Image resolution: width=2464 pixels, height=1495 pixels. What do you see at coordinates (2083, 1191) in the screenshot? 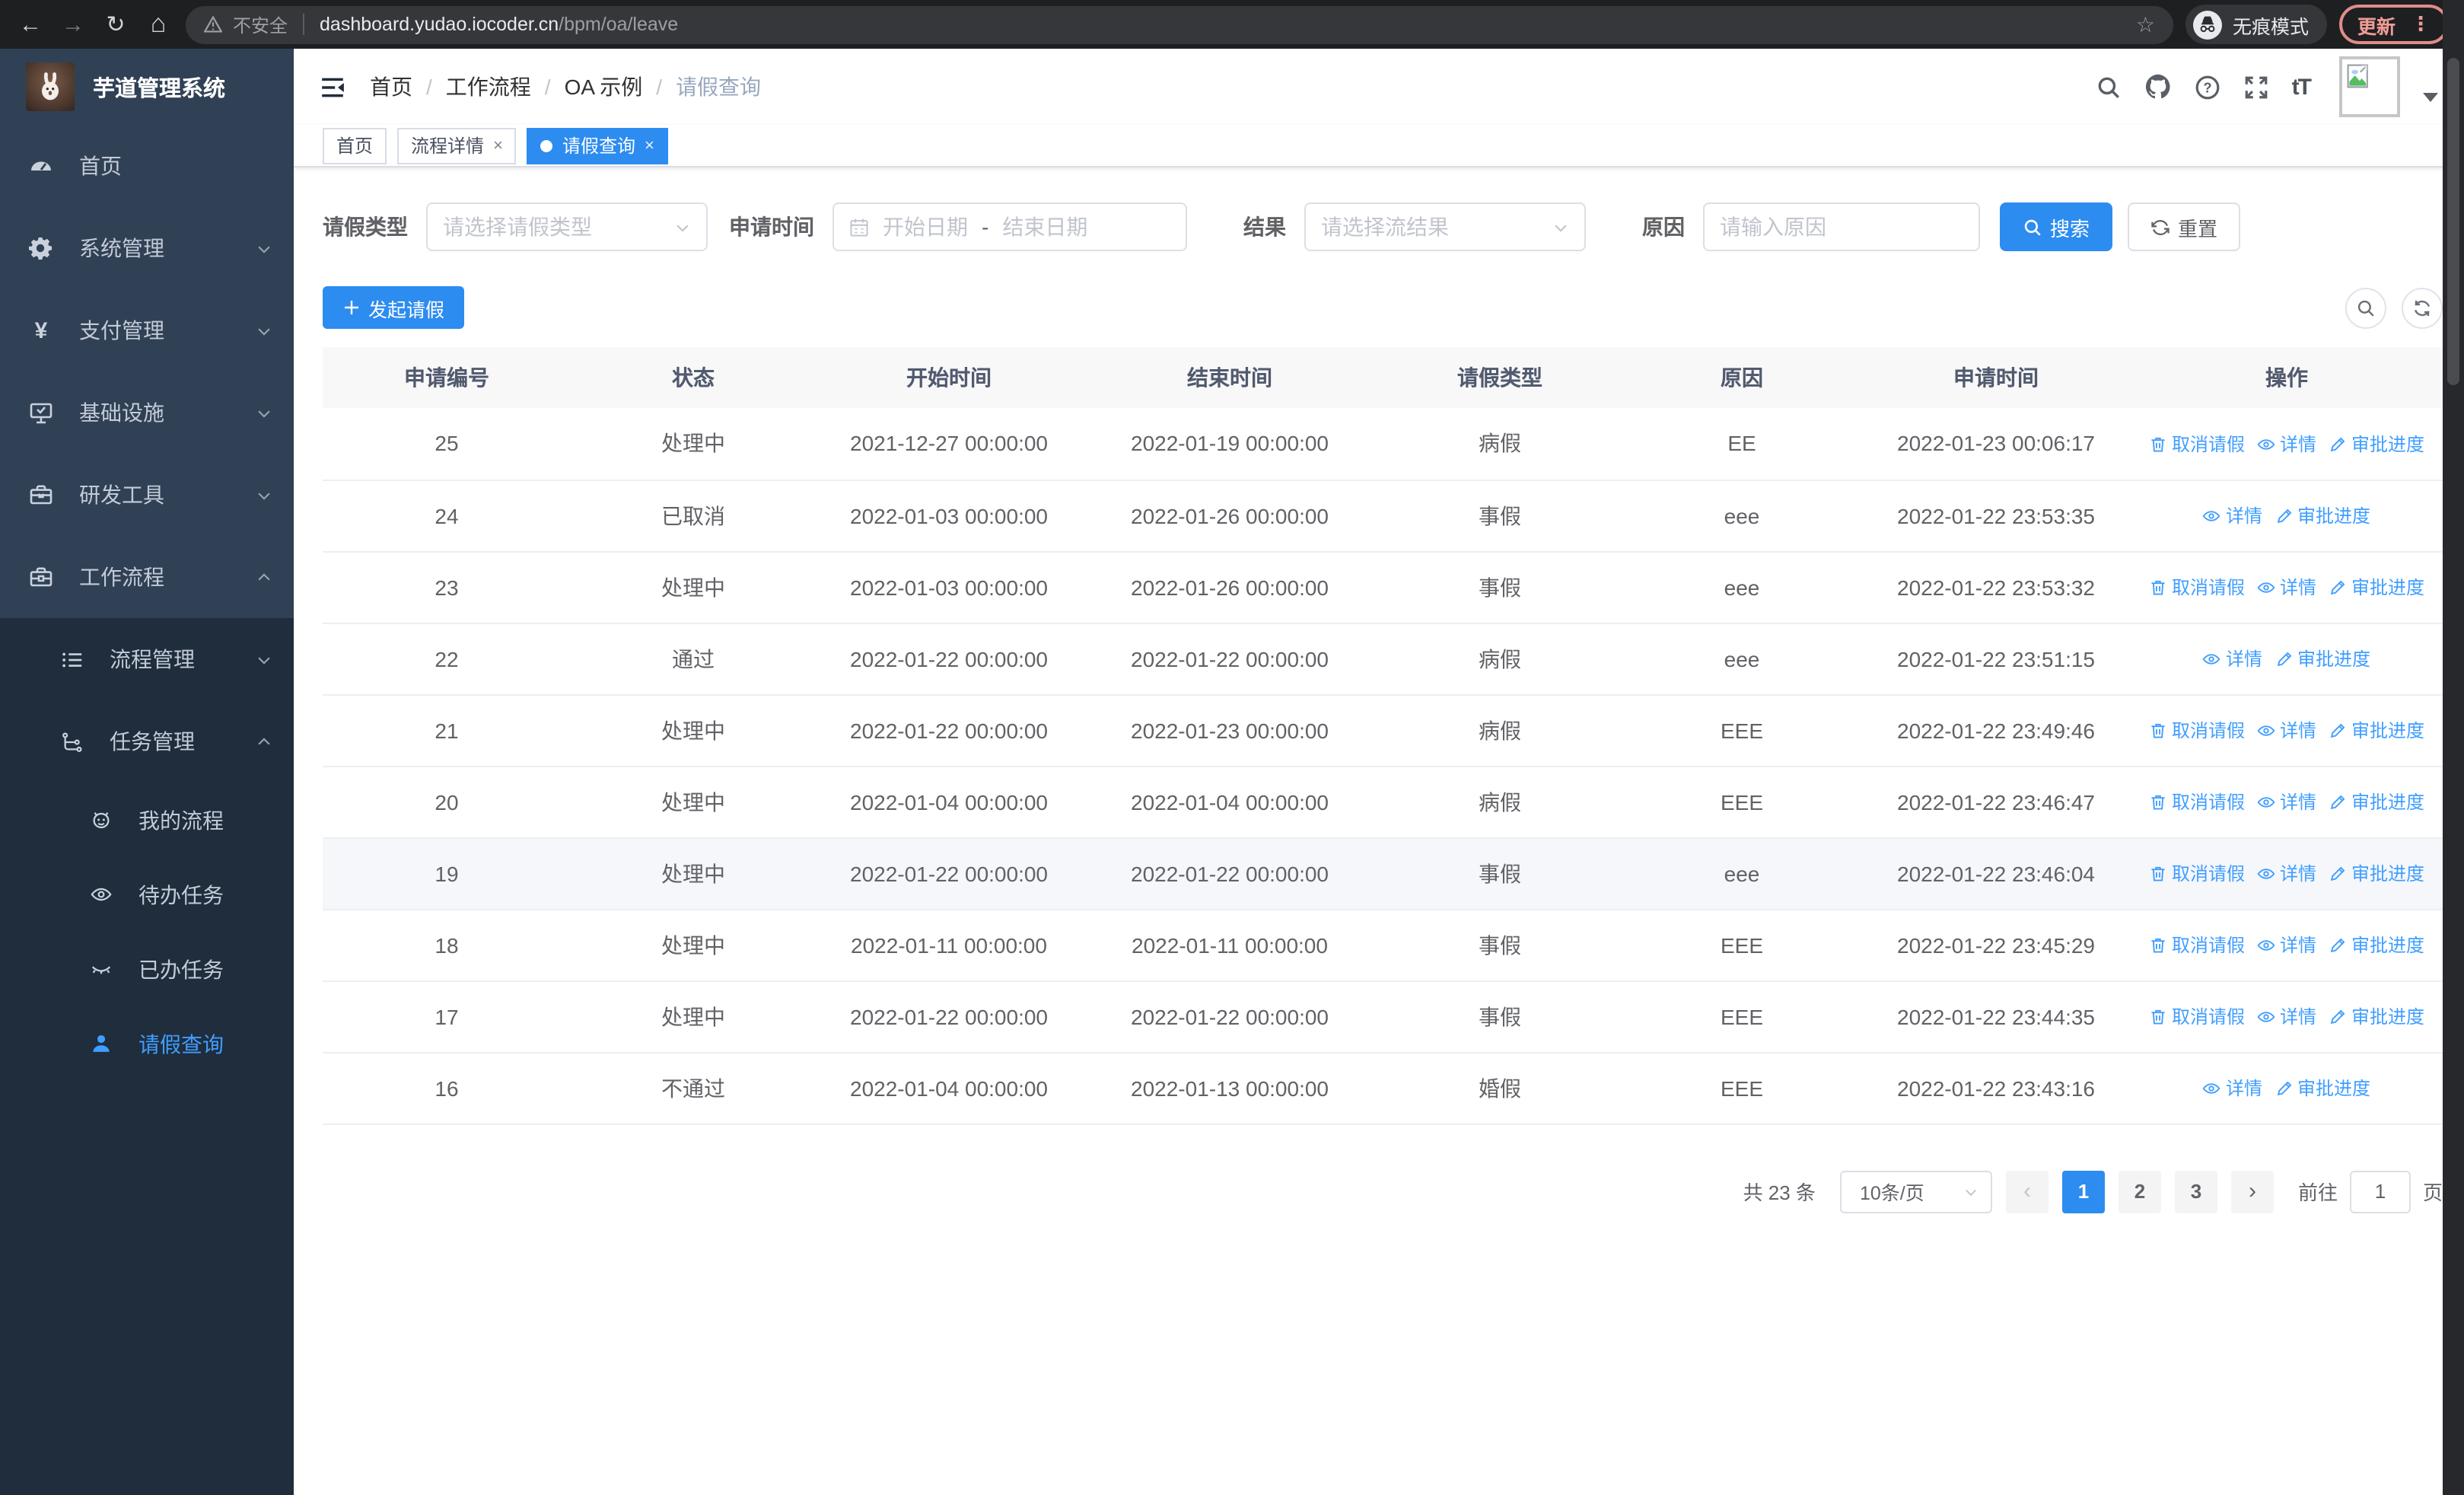
I see `page-button-1: 1` at bounding box center [2083, 1191].